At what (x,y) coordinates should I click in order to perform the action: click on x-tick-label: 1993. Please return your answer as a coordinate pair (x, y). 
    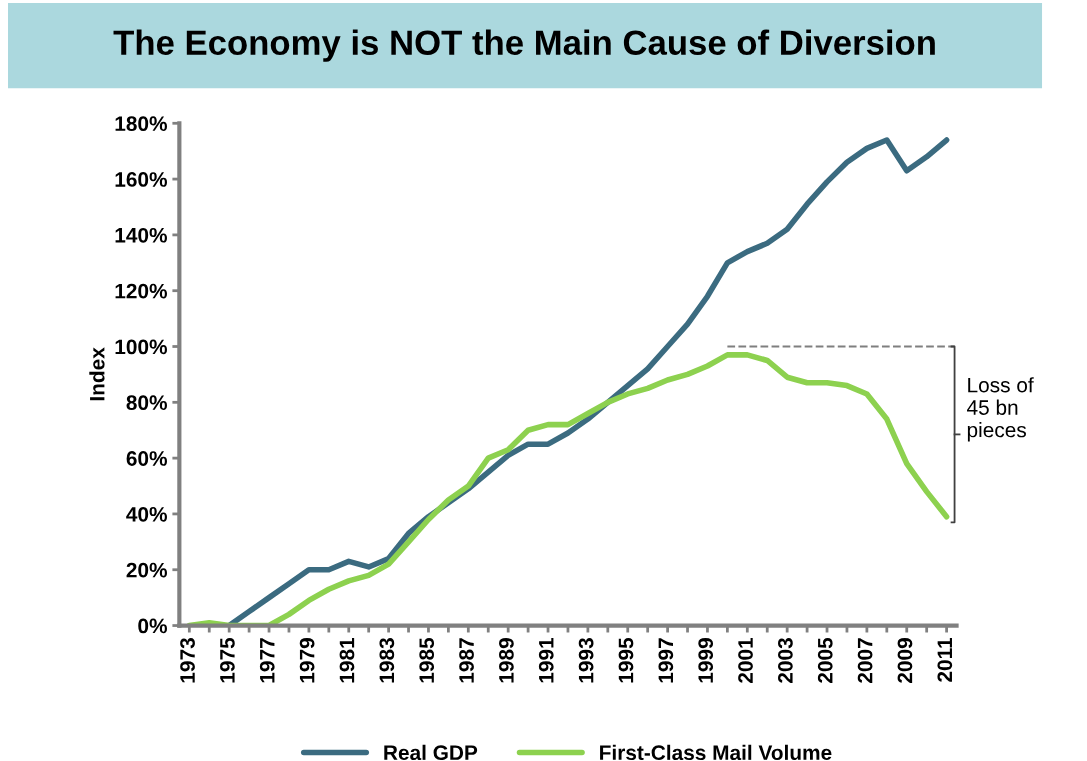
    Looking at the image, I should click on (586, 660).